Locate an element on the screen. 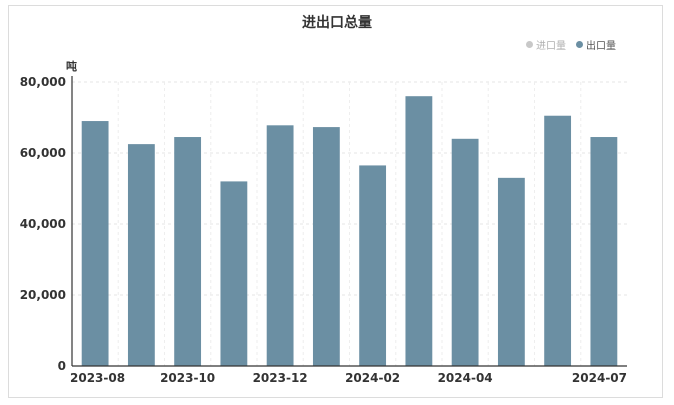 This screenshot has width=674, height=405. legend-item-export: 出口量 is located at coordinates (596, 44).